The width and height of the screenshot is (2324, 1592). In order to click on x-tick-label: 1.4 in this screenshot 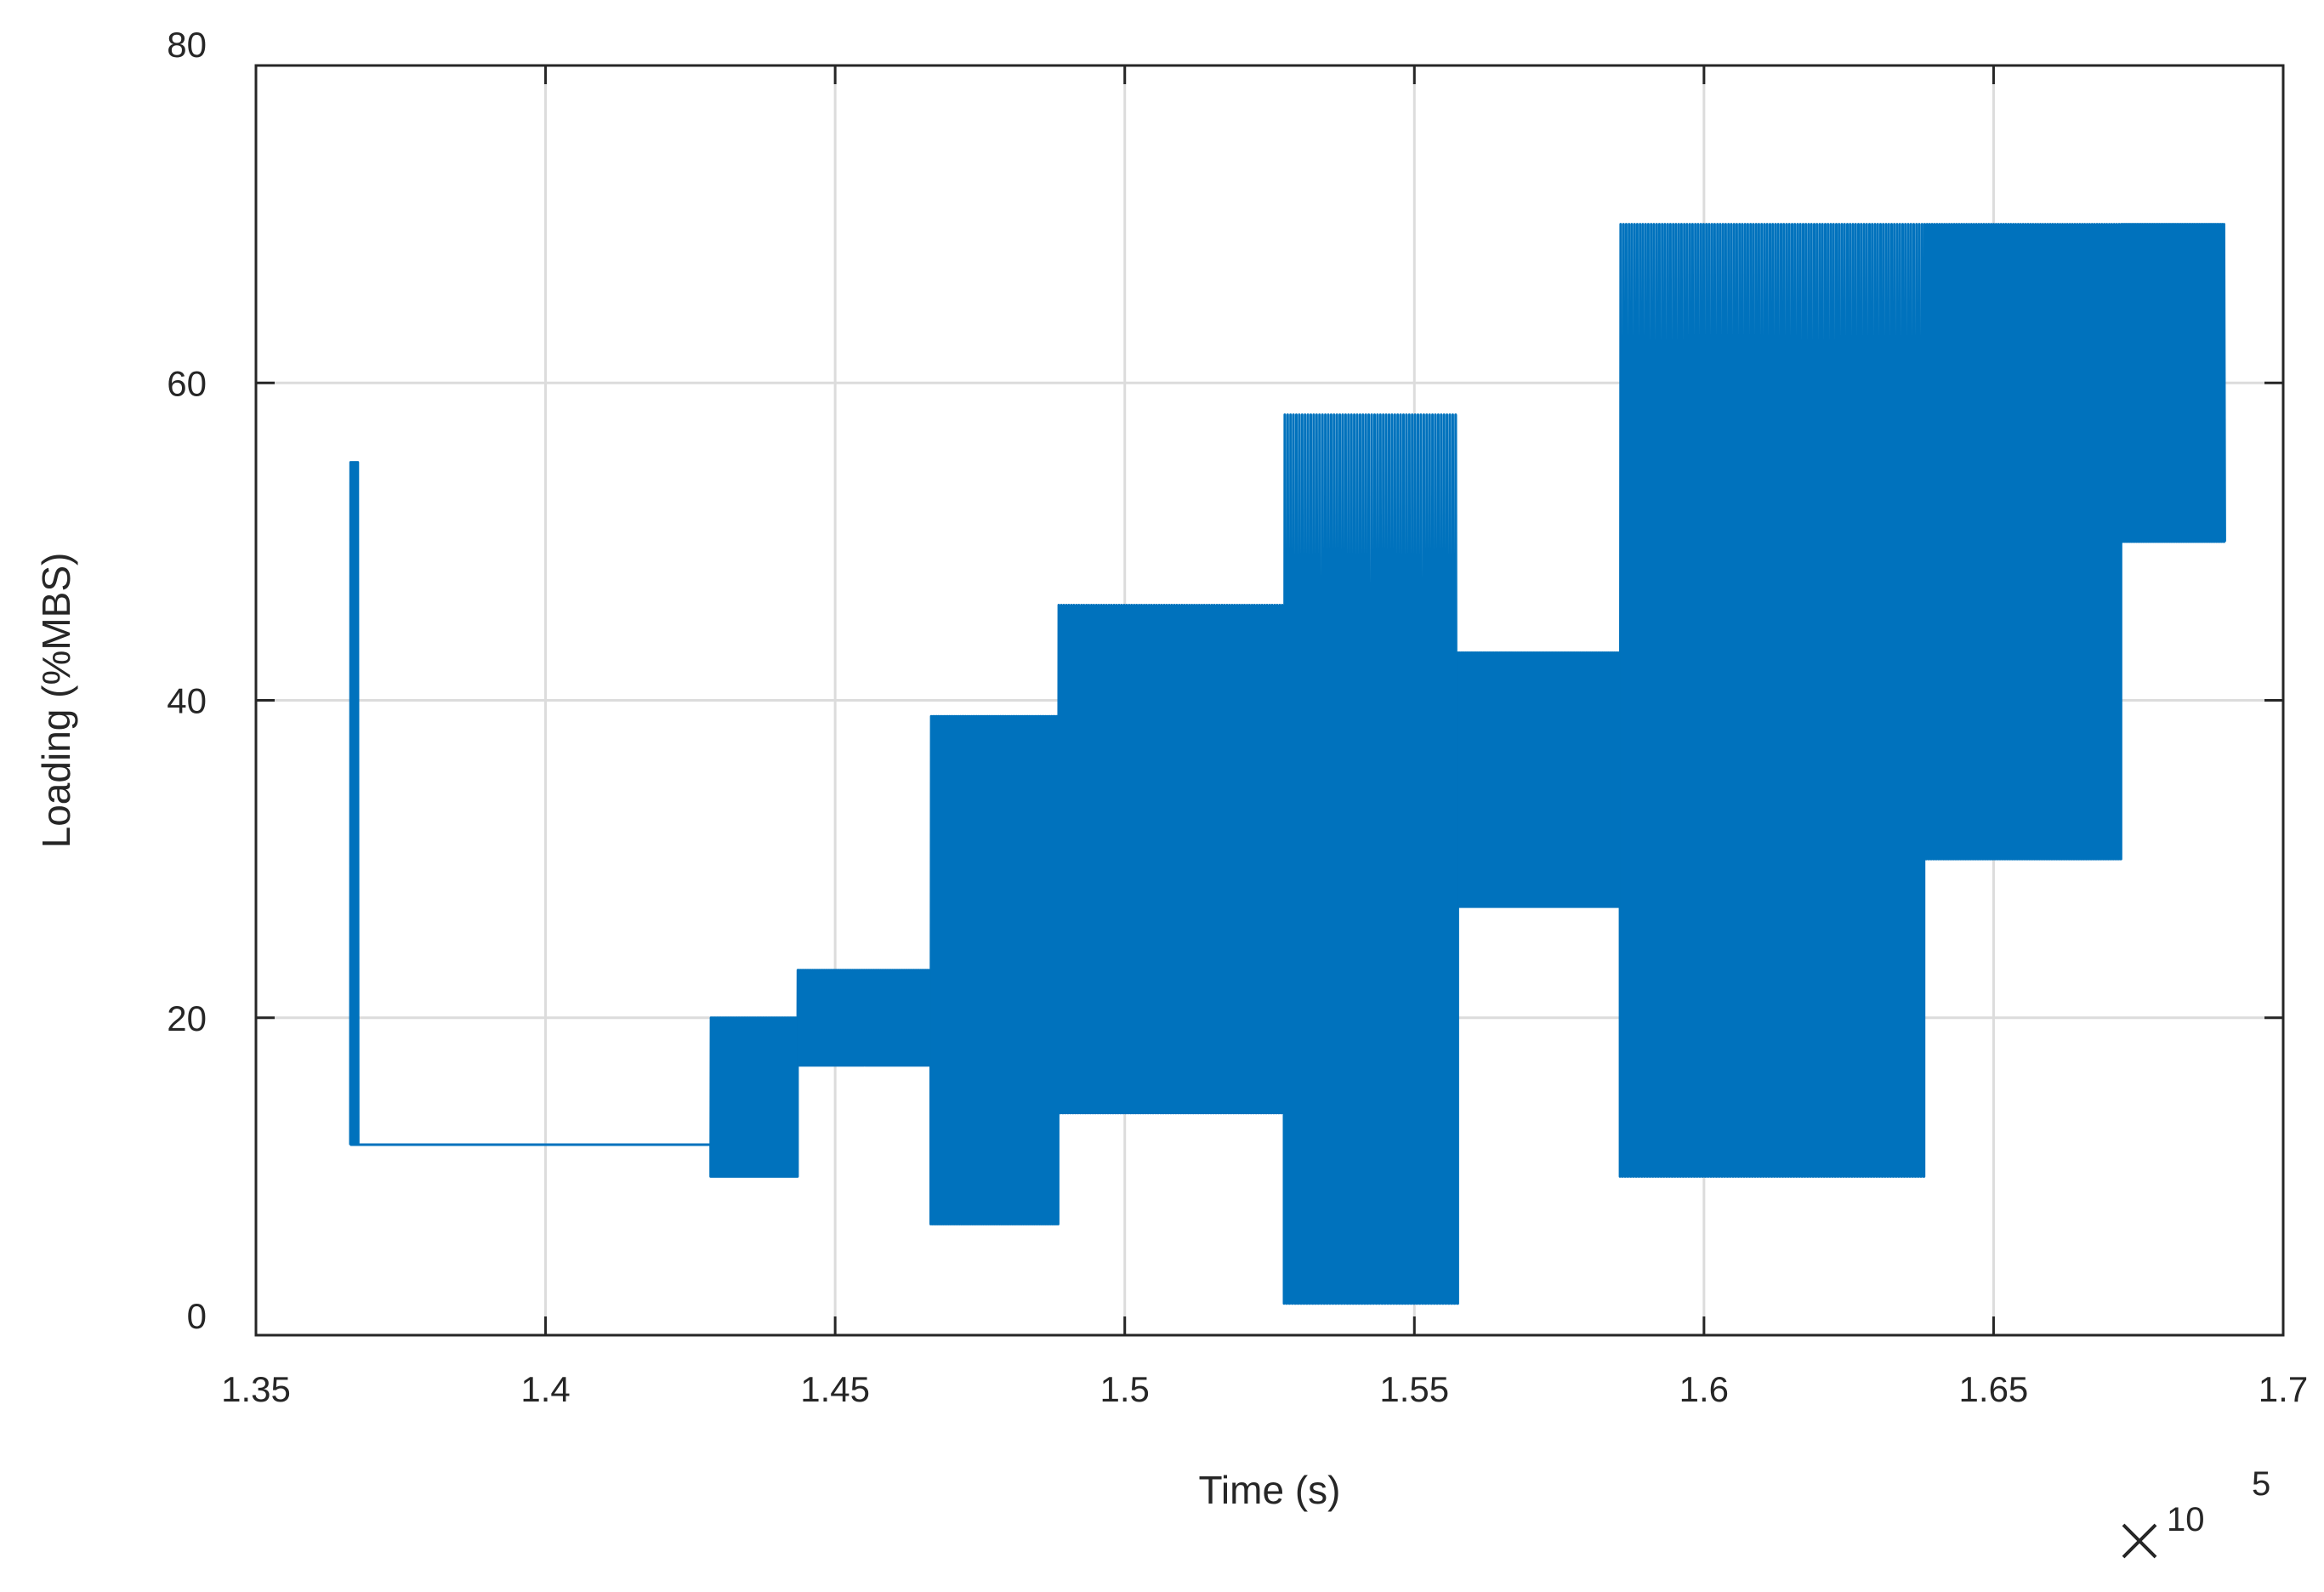, I will do `click(545, 1389)`.